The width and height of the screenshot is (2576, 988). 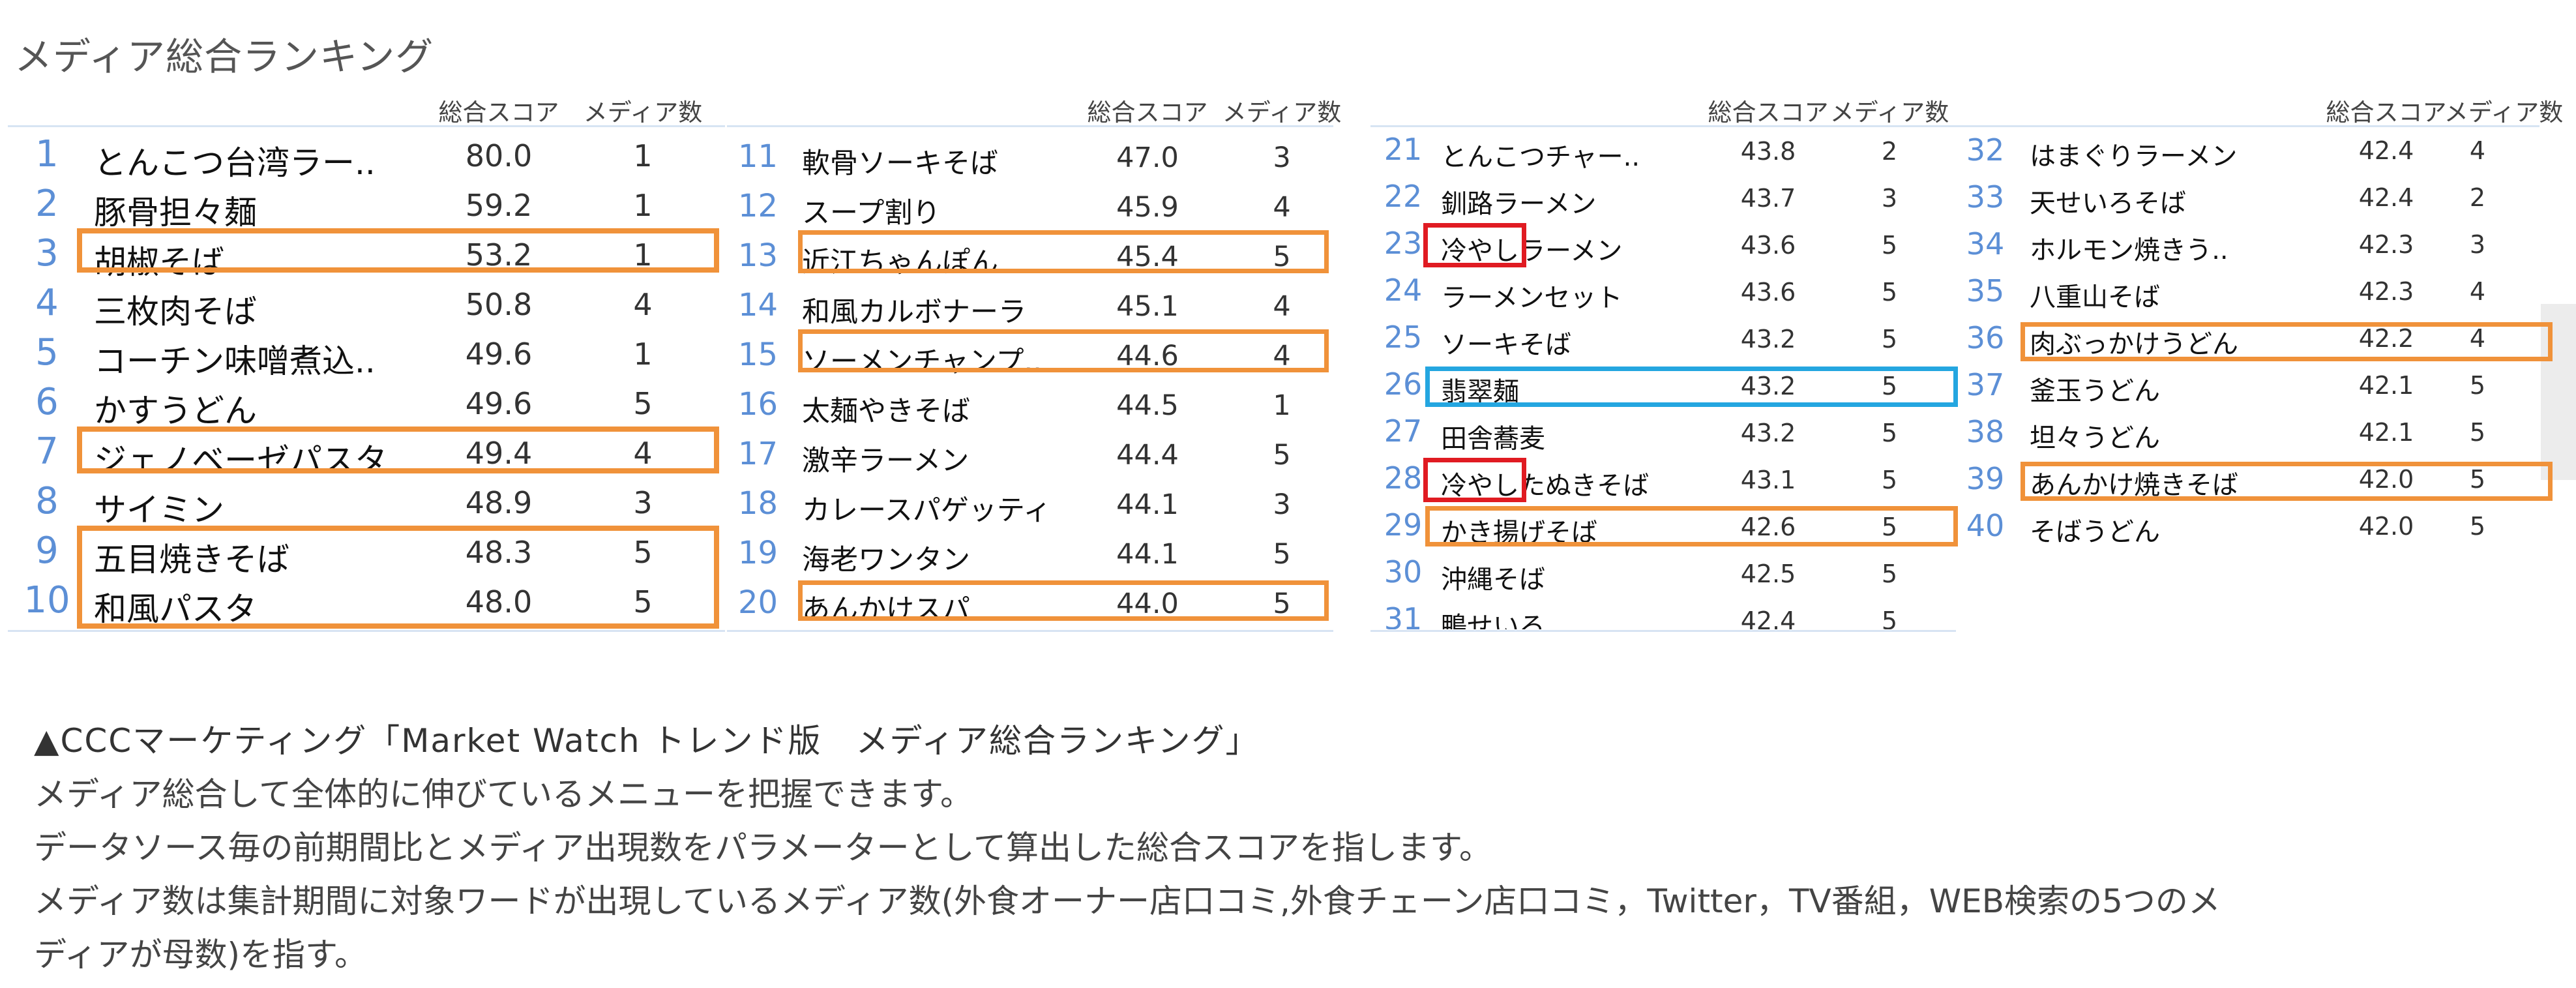 I want to click on rank-number: 16, so click(x=757, y=404).